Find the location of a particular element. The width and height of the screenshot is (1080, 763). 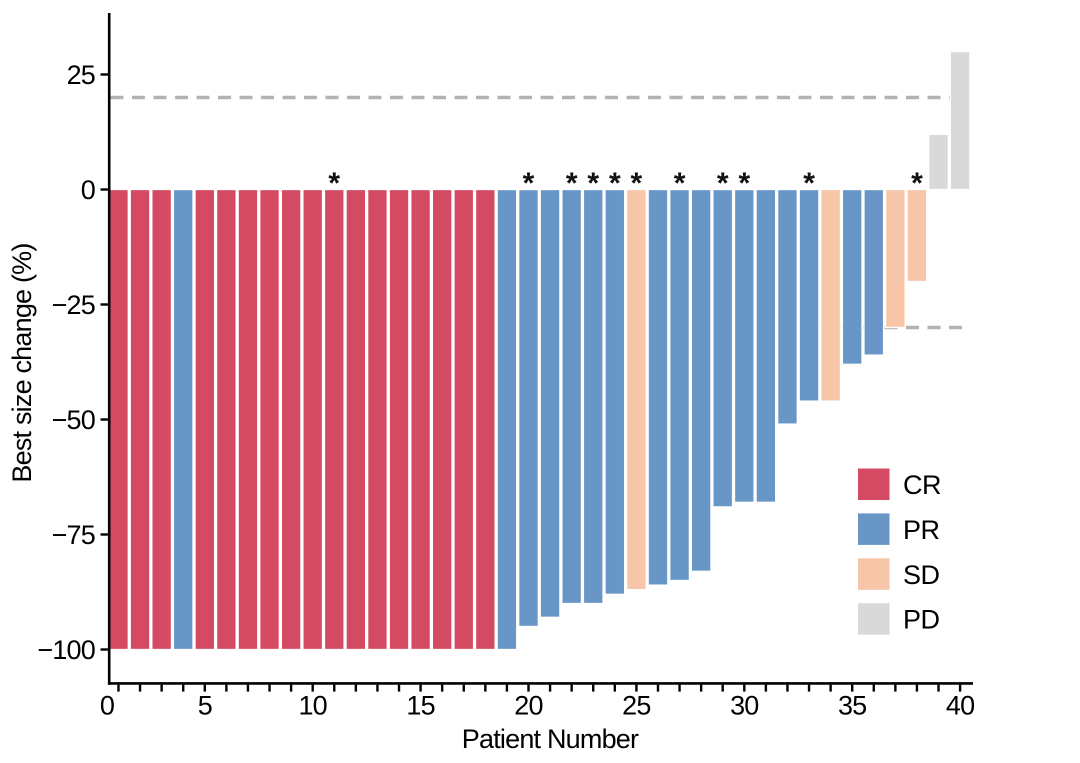

legend-label-PD: PD is located at coordinates (921, 620).